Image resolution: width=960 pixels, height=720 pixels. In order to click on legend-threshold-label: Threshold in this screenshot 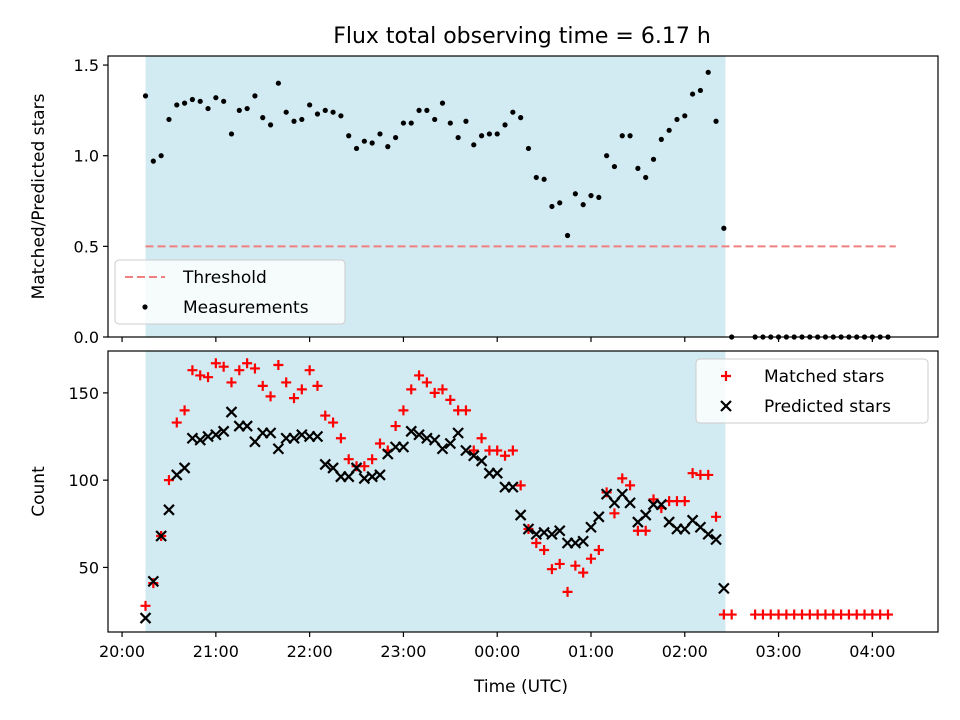, I will do `click(224, 278)`.